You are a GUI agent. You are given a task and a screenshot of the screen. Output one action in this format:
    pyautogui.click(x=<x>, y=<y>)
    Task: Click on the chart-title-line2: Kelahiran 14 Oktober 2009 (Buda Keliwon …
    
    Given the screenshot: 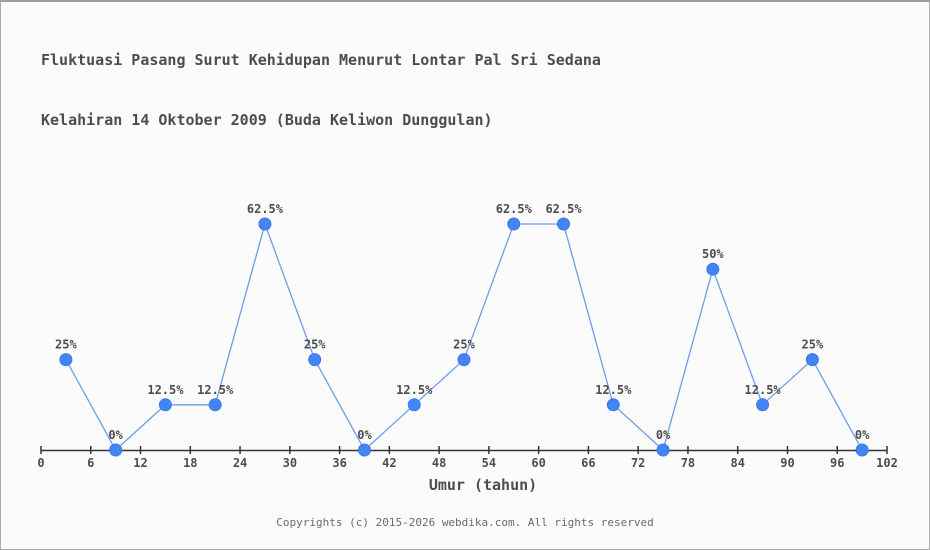 What is the action you would take?
    pyautogui.click(x=267, y=120)
    